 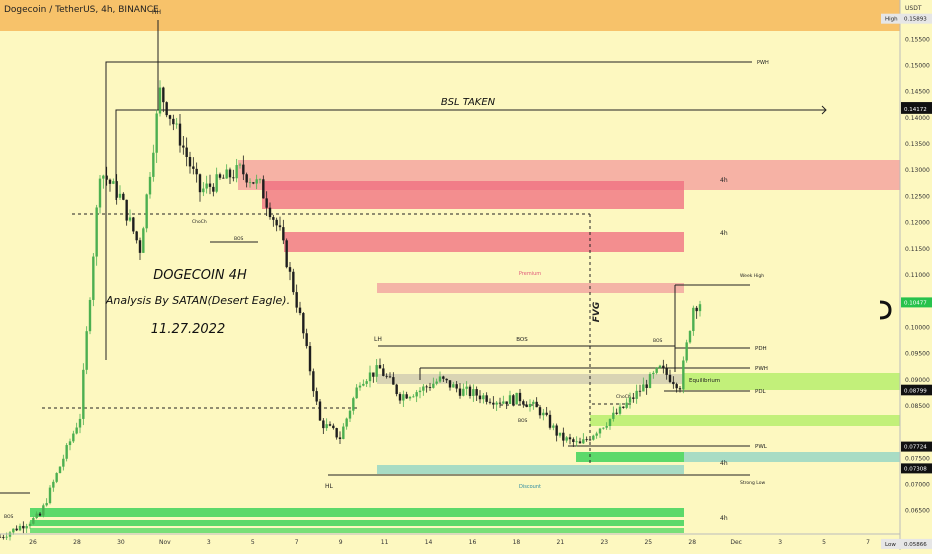 I want to click on price-scale-bg, so click(x=916, y=275).